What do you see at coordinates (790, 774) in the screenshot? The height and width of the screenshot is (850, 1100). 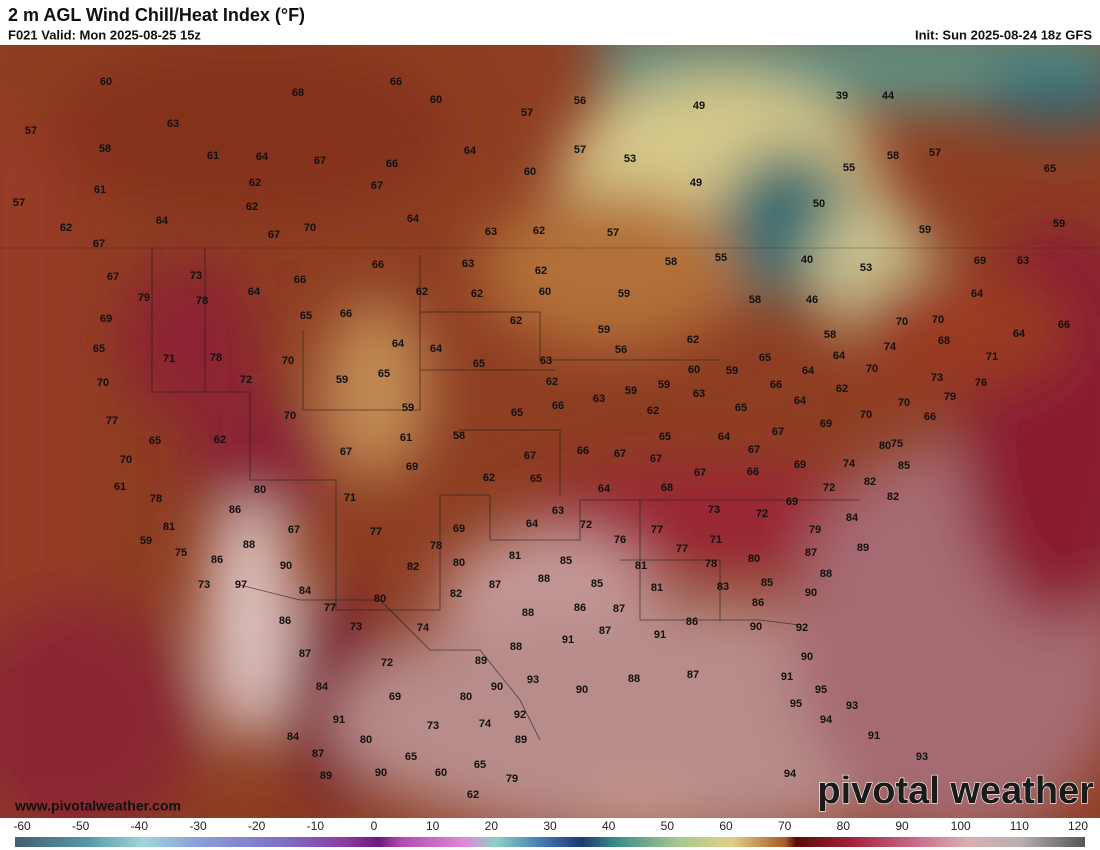 I see `station-value: 94` at bounding box center [790, 774].